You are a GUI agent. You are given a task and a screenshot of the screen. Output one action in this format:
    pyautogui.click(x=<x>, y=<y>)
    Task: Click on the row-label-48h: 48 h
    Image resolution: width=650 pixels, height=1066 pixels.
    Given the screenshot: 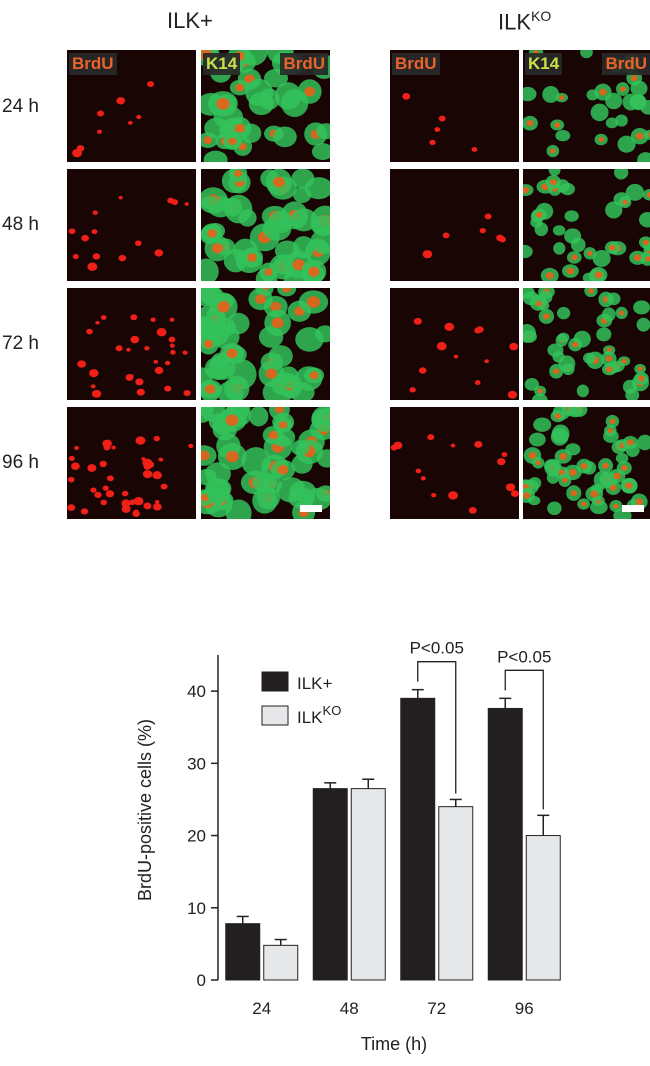 What is the action you would take?
    pyautogui.click(x=20, y=224)
    